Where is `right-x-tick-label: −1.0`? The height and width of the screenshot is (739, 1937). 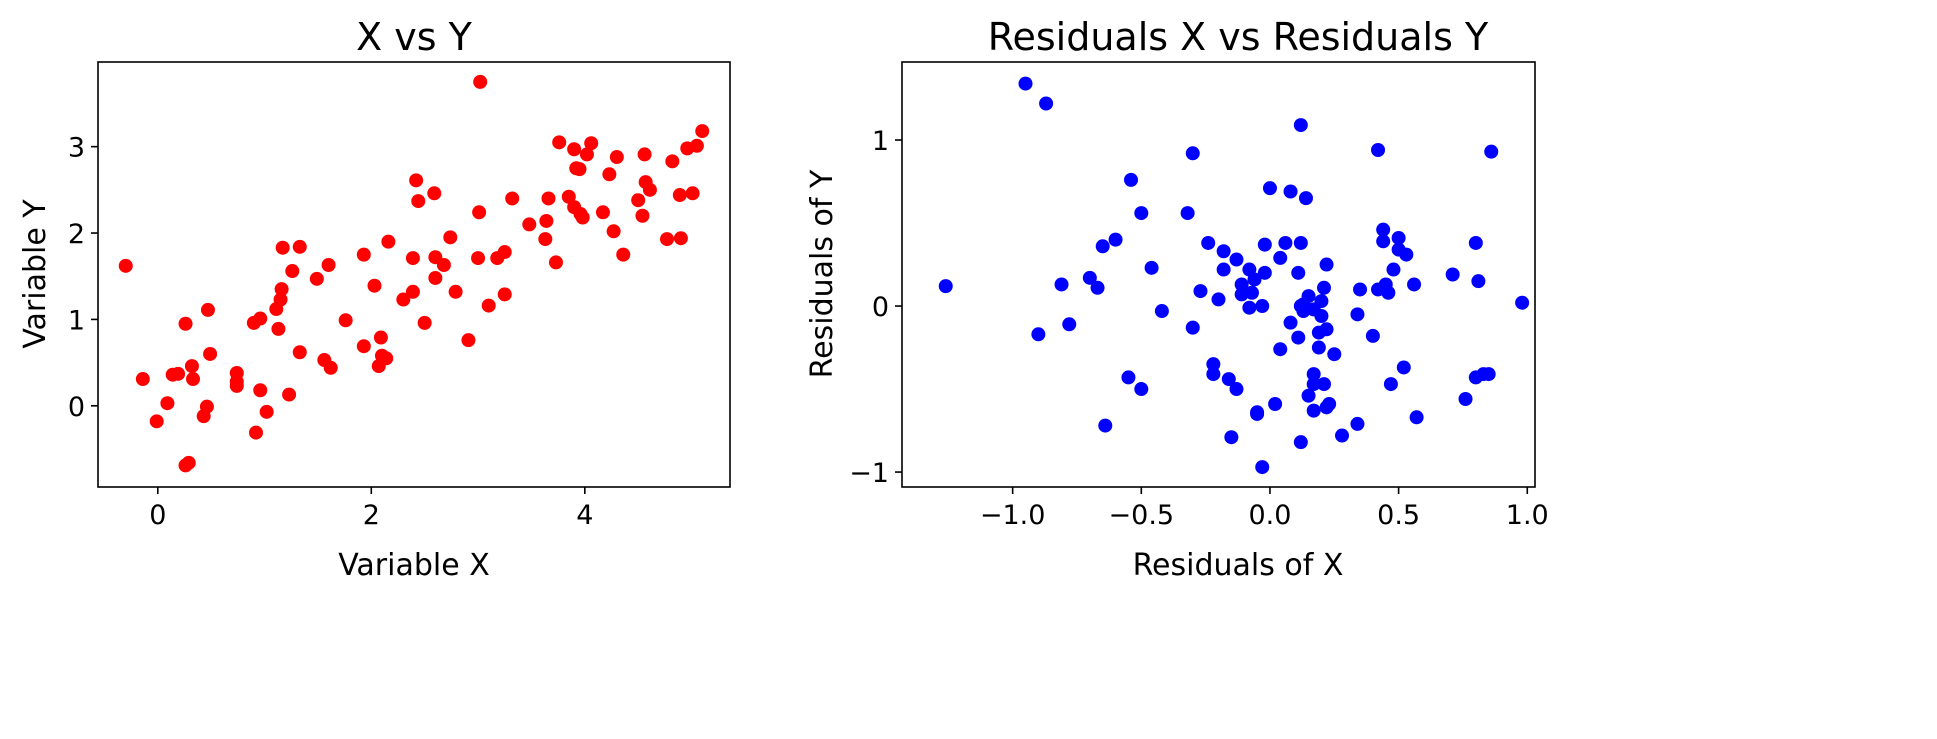
right-x-tick-label: −1.0 is located at coordinates (1013, 515).